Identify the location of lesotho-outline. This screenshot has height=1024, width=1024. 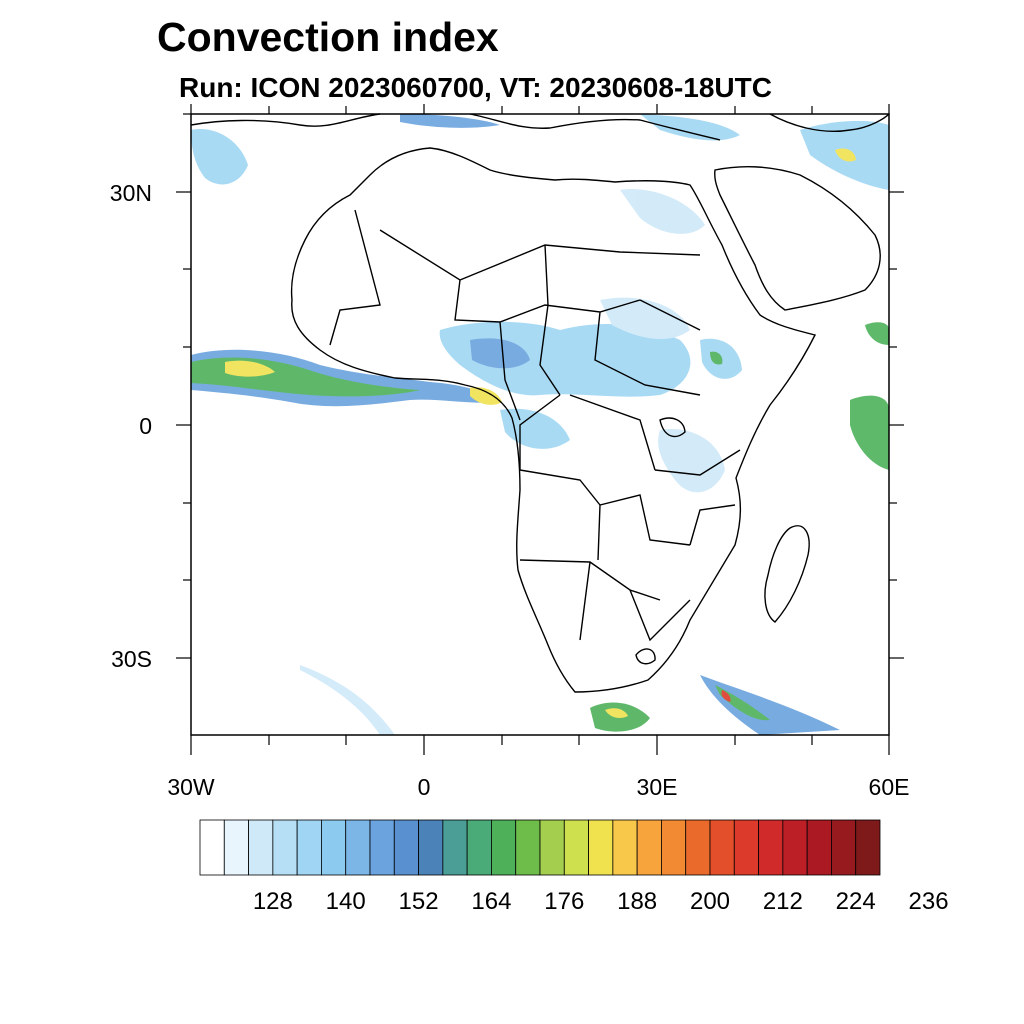
(645, 656).